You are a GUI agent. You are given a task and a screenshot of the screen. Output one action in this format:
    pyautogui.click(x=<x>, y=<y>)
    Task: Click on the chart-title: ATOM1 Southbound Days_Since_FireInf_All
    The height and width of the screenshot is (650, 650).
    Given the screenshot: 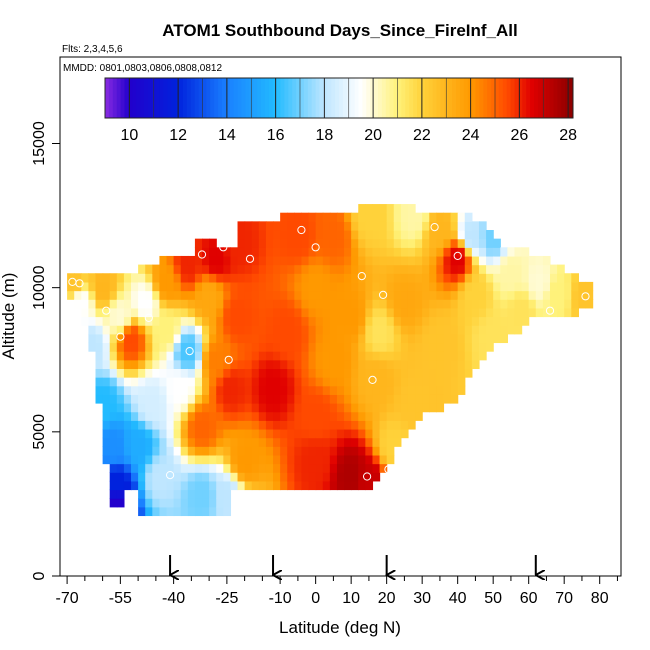 What is the action you would take?
    pyautogui.click(x=339, y=30)
    